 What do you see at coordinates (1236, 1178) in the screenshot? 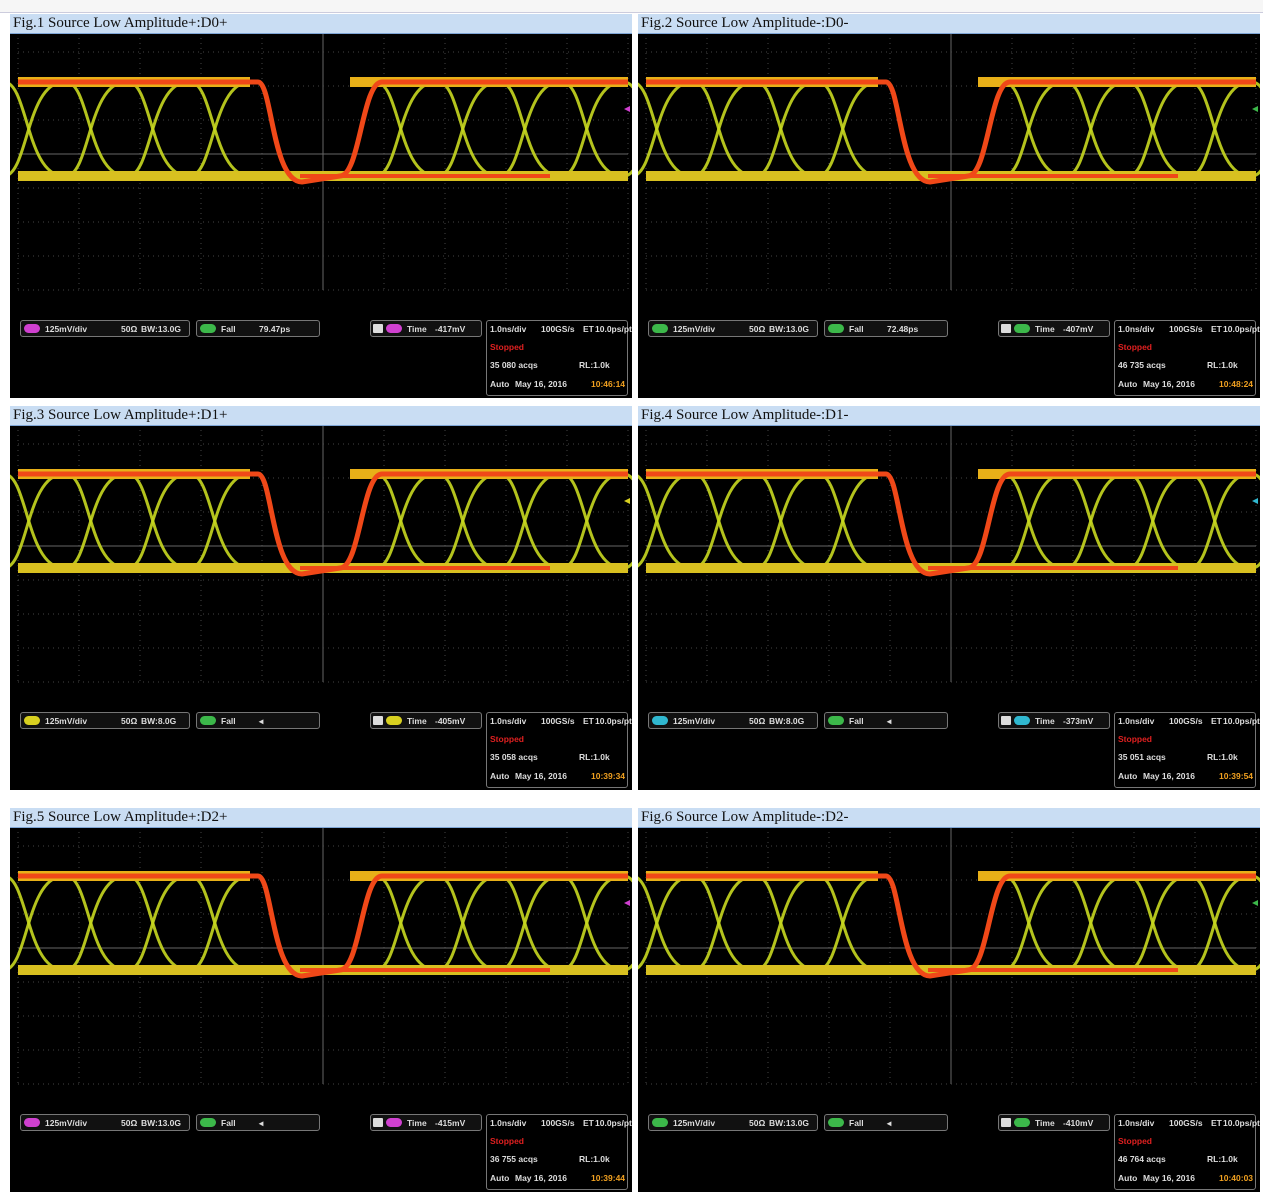
I see `clock: 10:40:03` at bounding box center [1236, 1178].